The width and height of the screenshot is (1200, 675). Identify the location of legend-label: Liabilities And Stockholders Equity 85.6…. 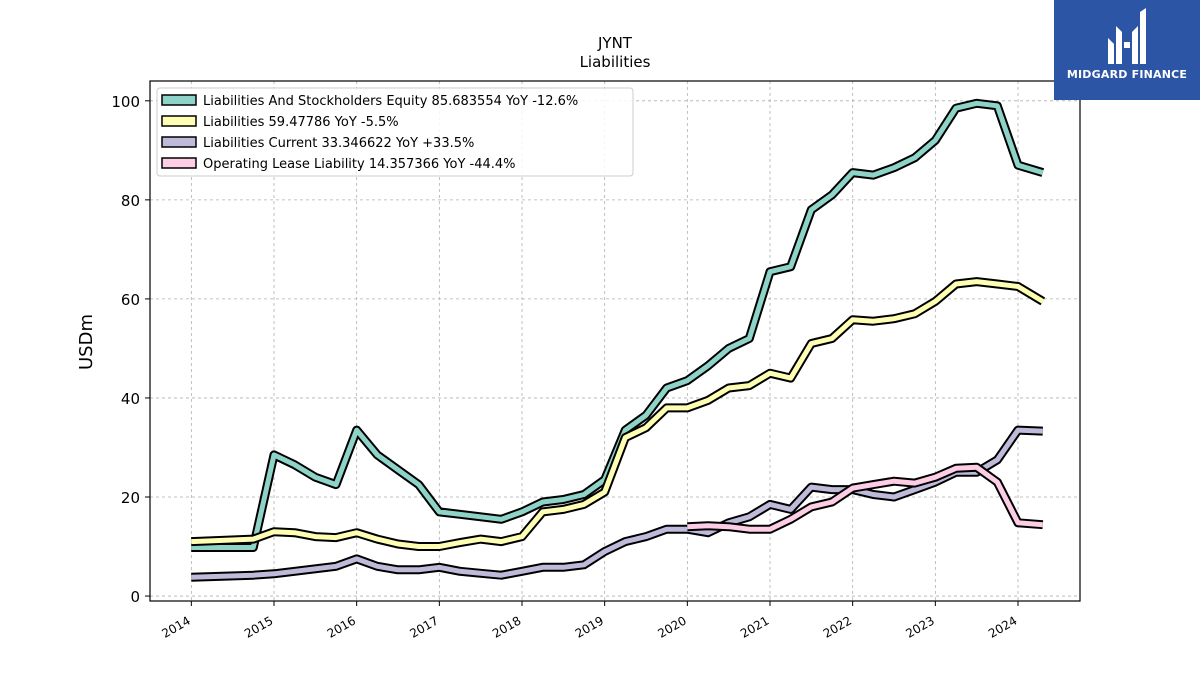
(390, 101).